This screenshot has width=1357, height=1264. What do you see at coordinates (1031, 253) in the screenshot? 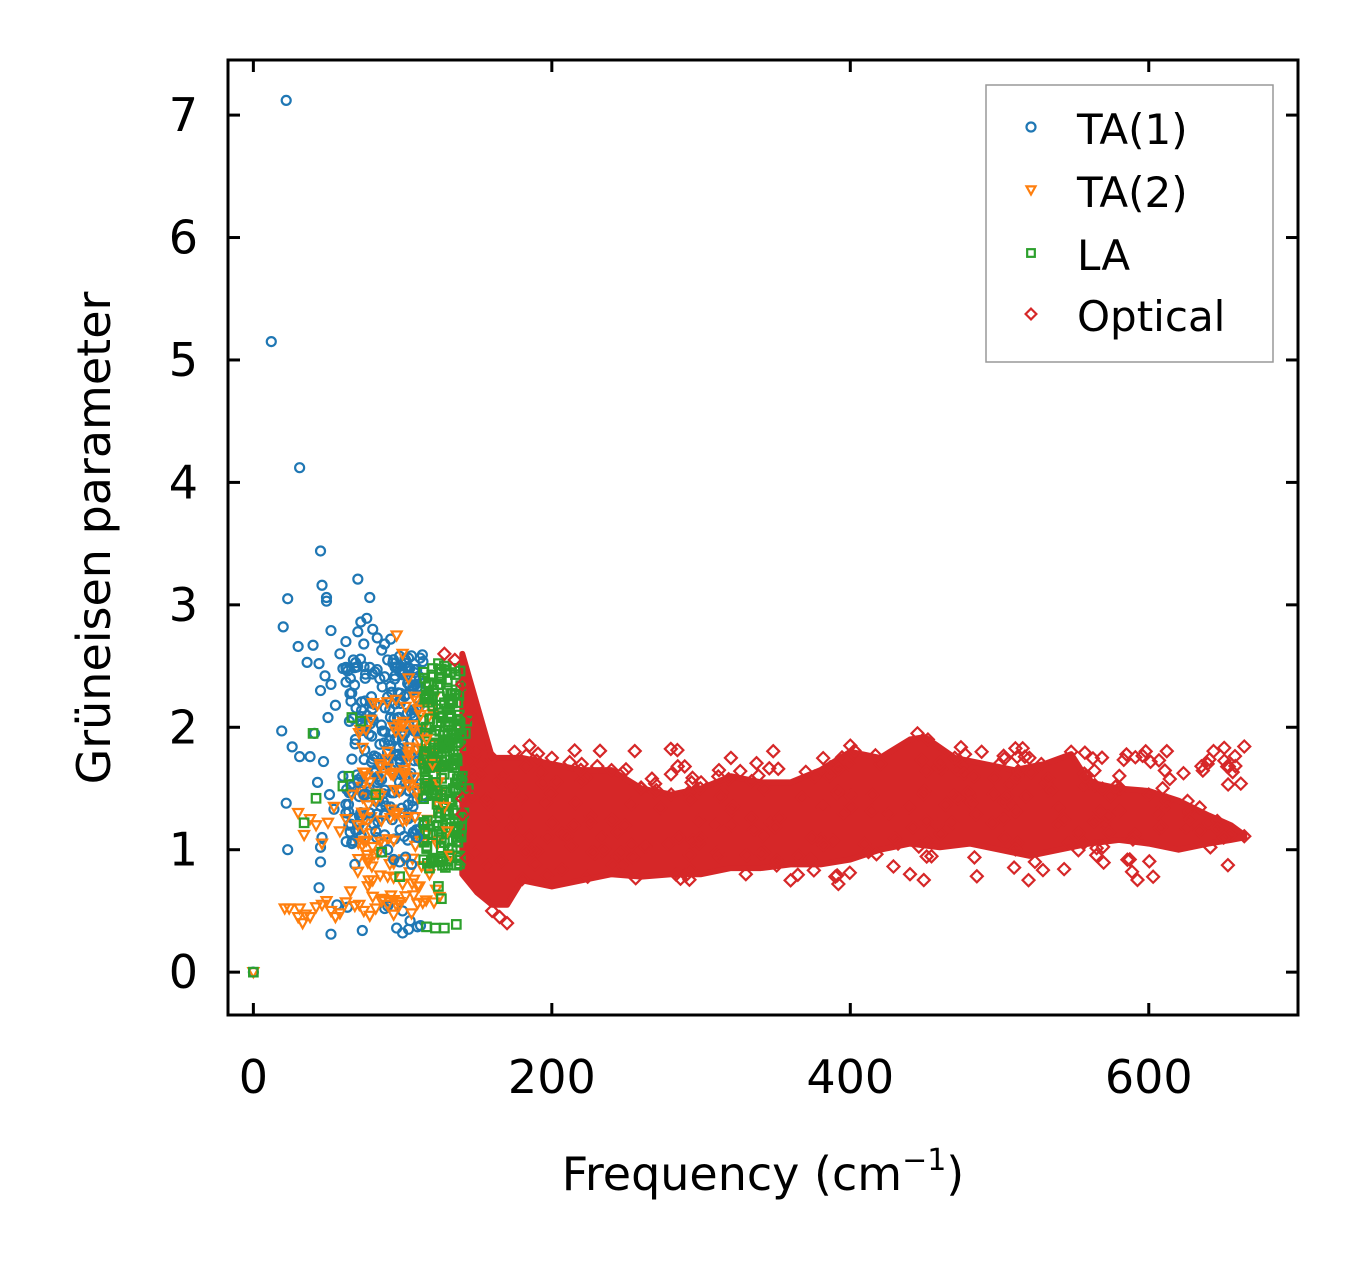
I see `legend-marker-la` at bounding box center [1031, 253].